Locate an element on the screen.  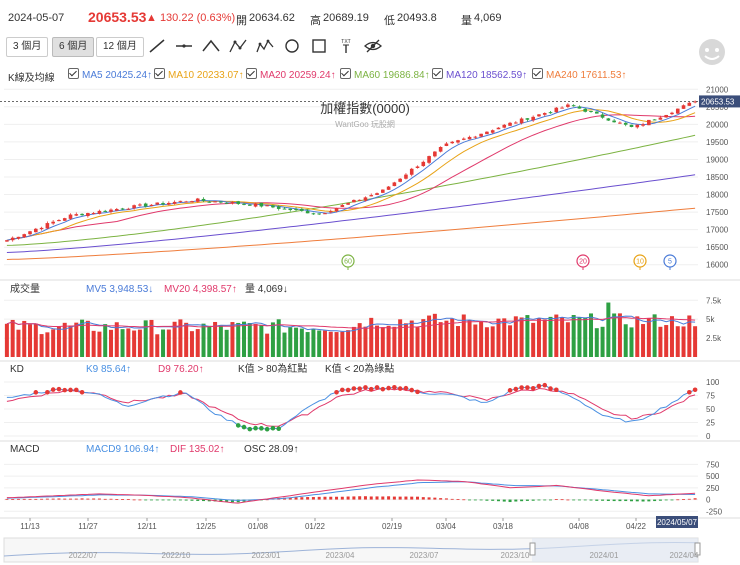
polyline-icon is located at coordinates (211, 46).